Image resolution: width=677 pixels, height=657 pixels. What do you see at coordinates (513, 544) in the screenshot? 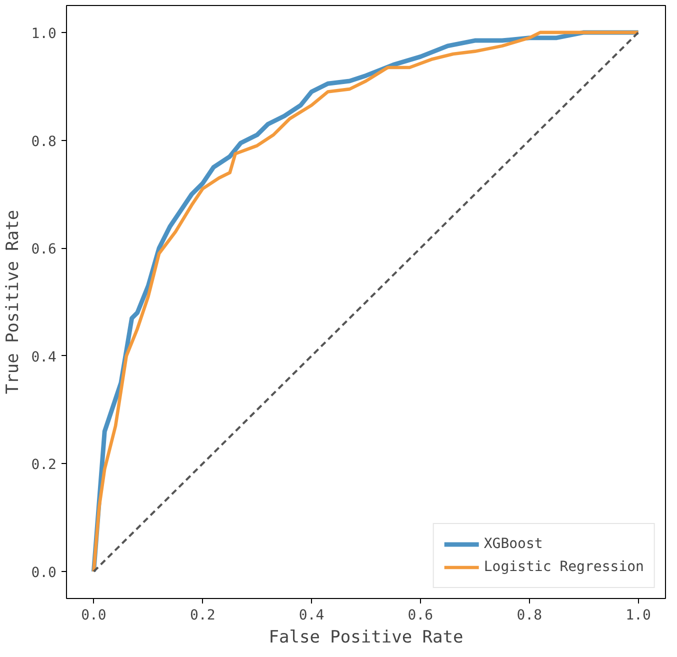
I see `legend-label: XGBoost` at bounding box center [513, 544].